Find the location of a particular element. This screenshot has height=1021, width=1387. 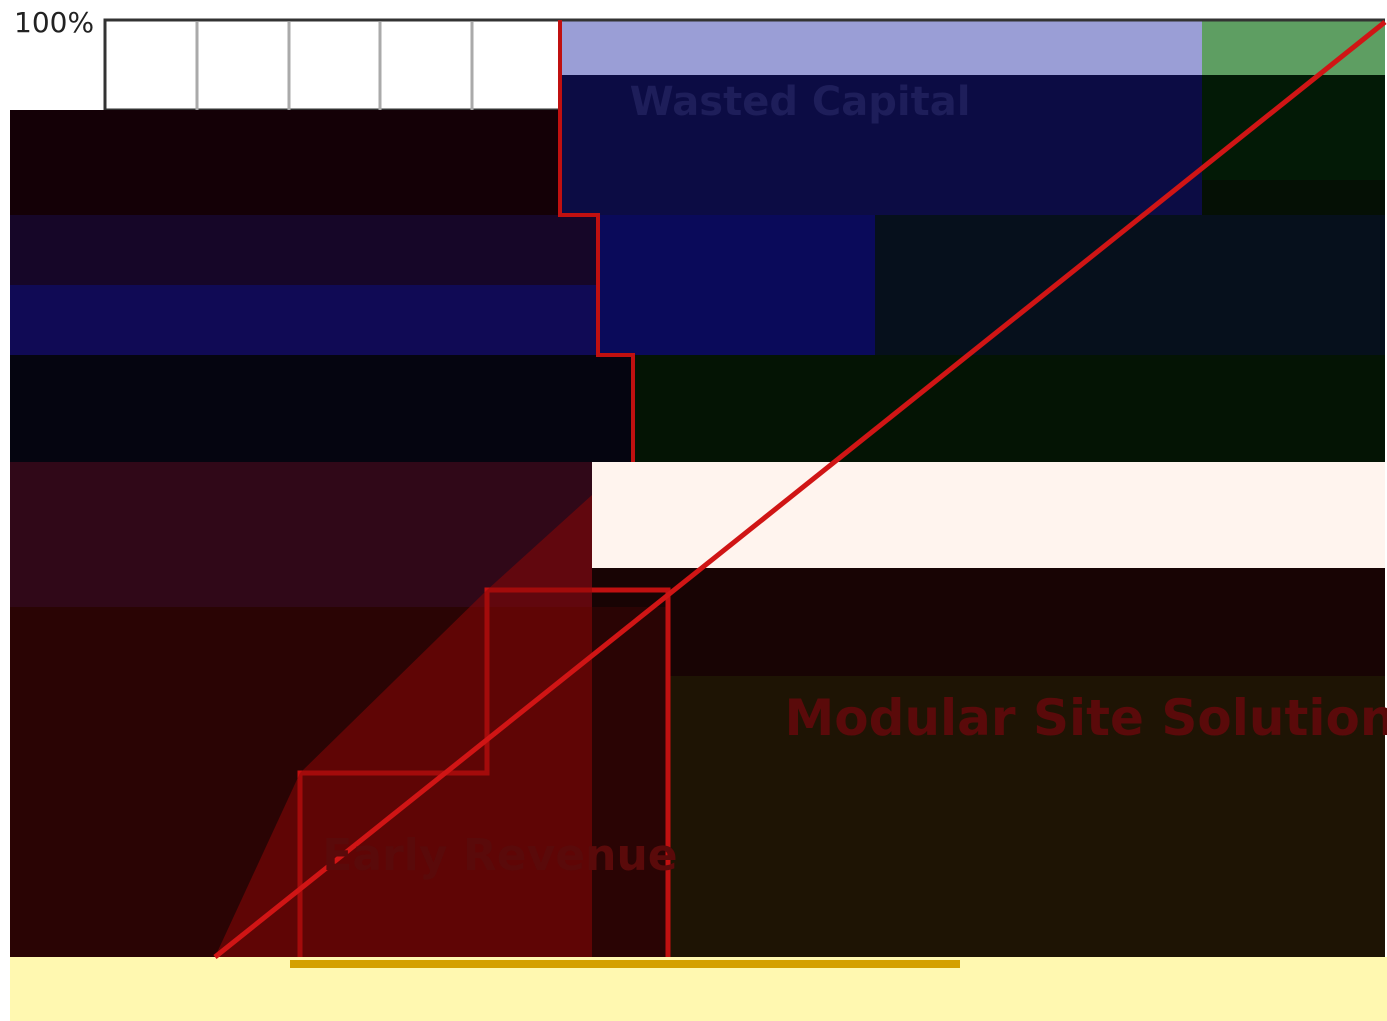

green-band is located at coordinates (1293, 47).